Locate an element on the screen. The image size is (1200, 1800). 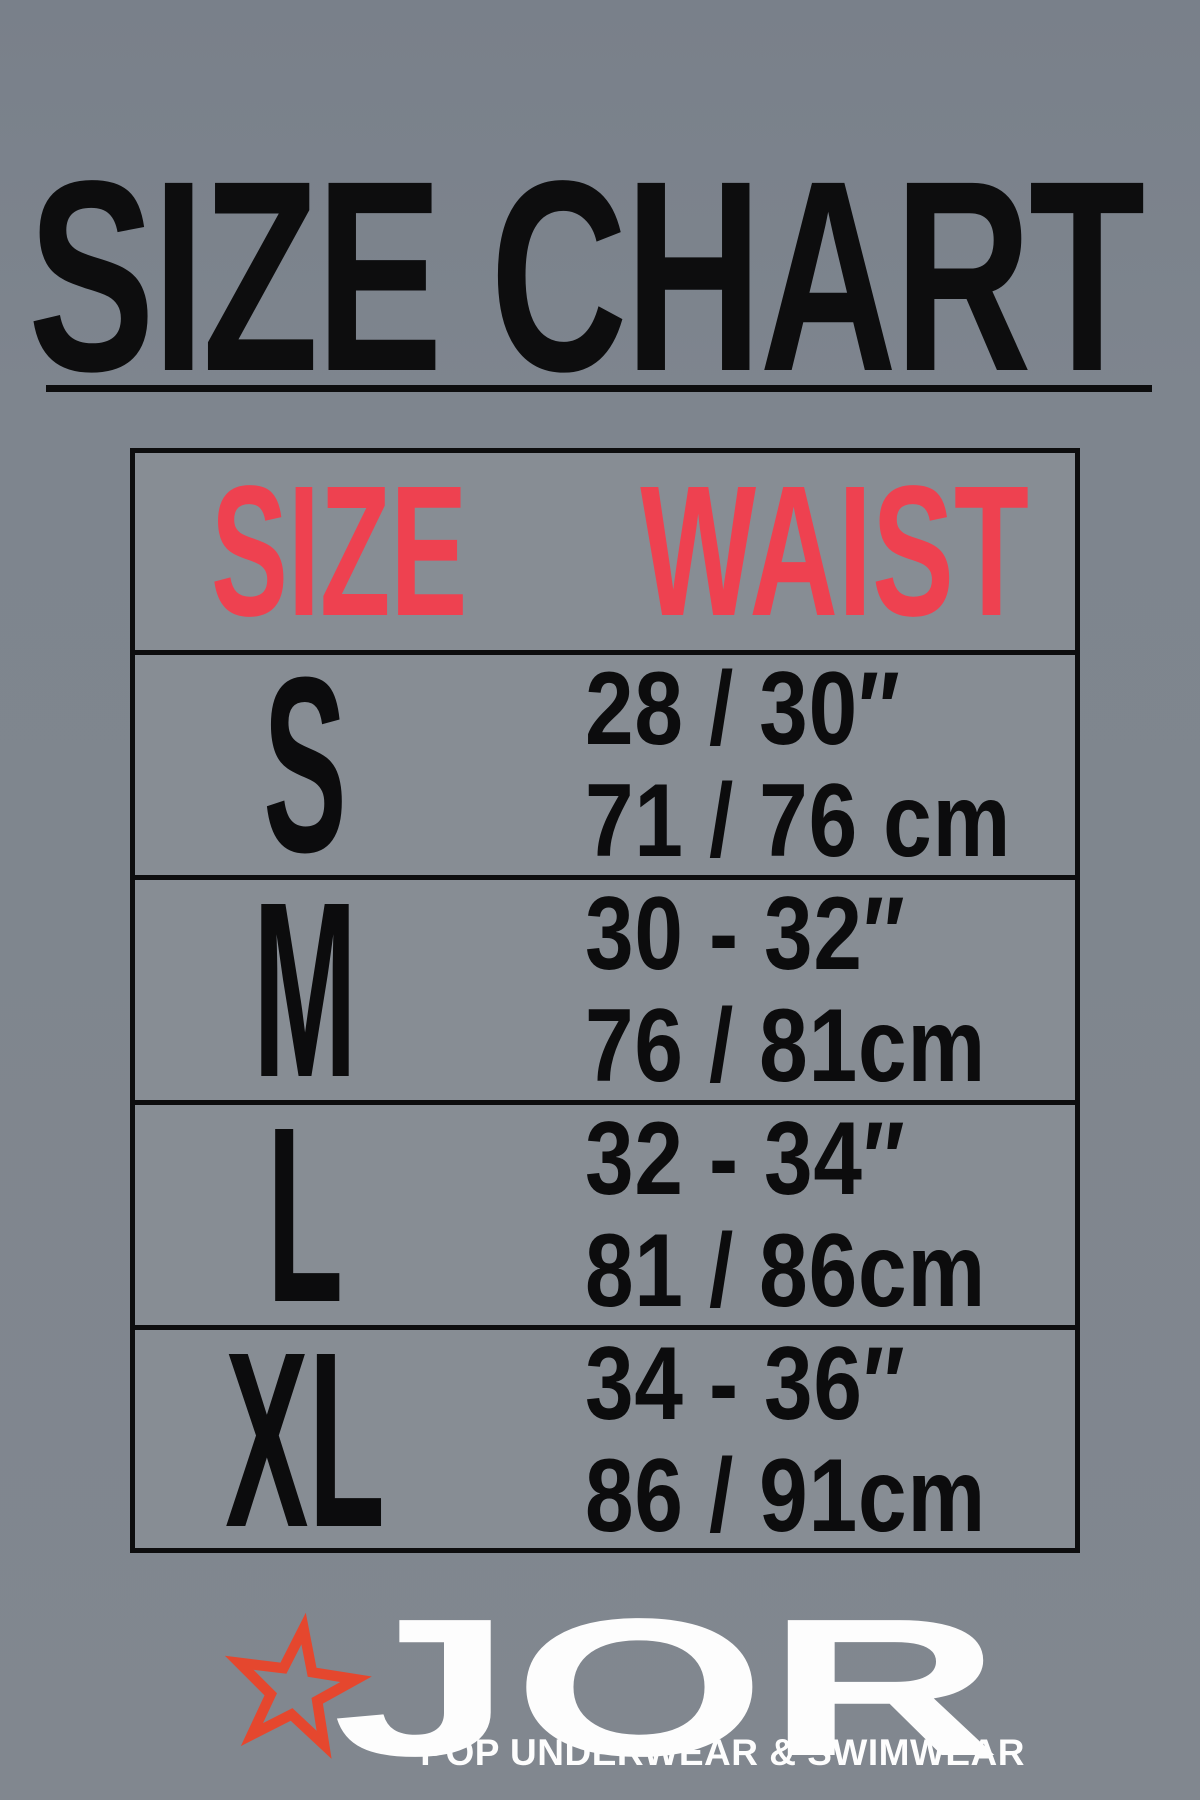
table-row-xl: XL 34 - 36″ 86 / 91cm is located at coordinates (605, 1439).